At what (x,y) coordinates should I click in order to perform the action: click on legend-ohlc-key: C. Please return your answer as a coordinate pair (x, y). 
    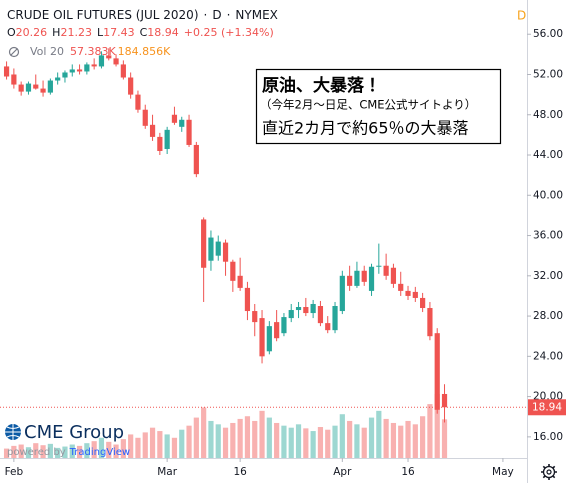
    Looking at the image, I should click on (144, 32).